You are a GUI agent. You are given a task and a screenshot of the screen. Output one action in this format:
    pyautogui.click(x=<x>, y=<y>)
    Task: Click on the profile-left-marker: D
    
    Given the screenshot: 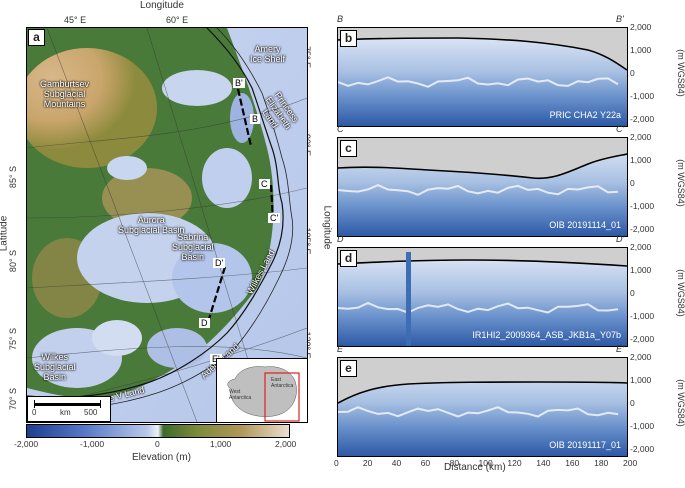 What is the action you would take?
    pyautogui.click(x=340, y=239)
    